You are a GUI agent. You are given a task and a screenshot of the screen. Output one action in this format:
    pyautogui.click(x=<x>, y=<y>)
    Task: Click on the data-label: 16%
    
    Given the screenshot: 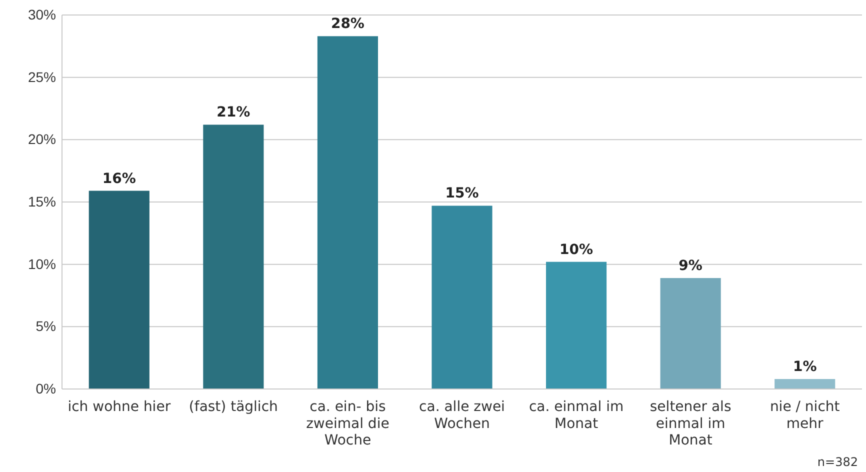 What is the action you would take?
    pyautogui.click(x=119, y=178)
    